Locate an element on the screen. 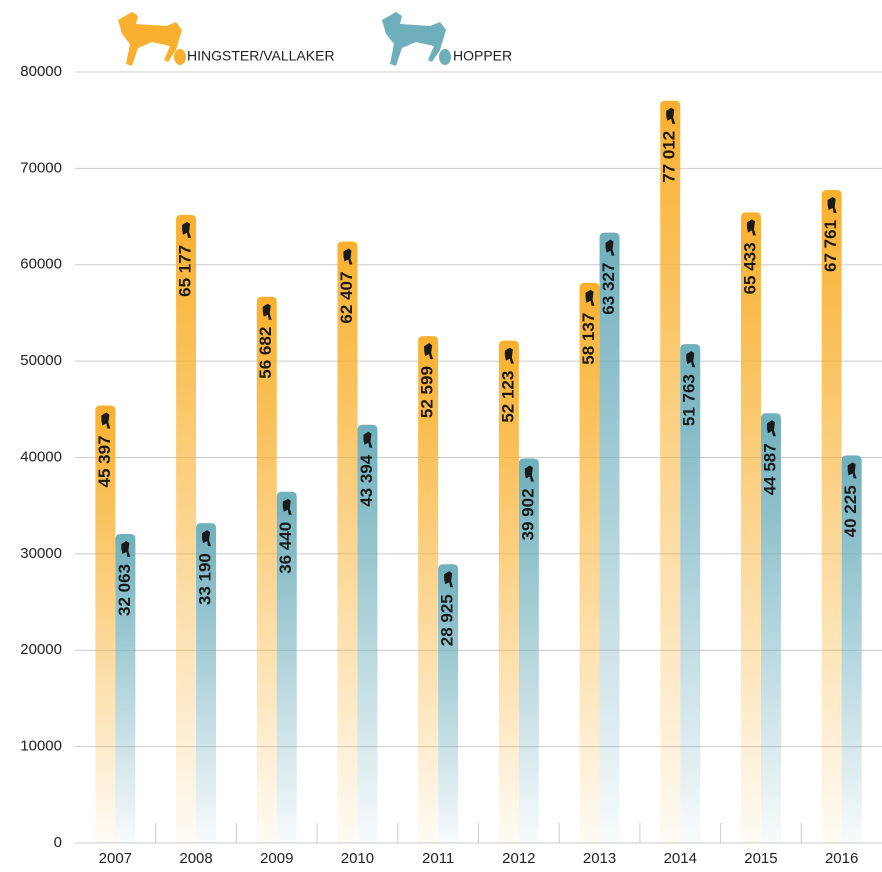 This screenshot has width=882, height=872. x-tick-label: 2011 is located at coordinates (438, 858).